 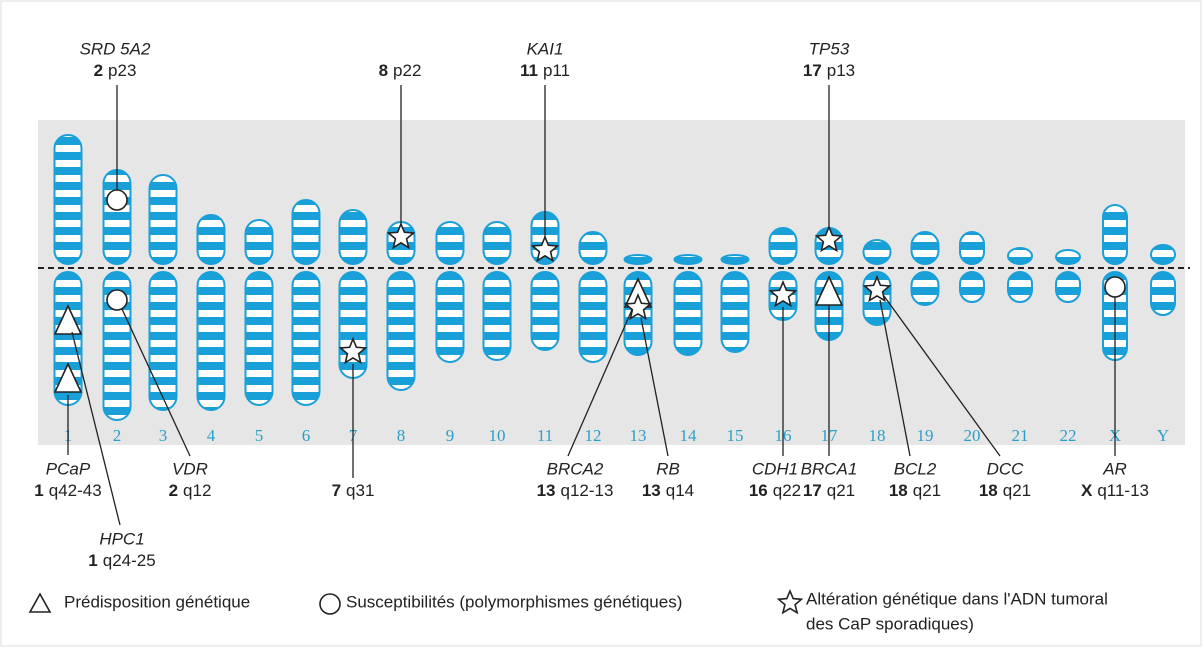 I want to click on locus-chromosome: 2, so click(x=98, y=70).